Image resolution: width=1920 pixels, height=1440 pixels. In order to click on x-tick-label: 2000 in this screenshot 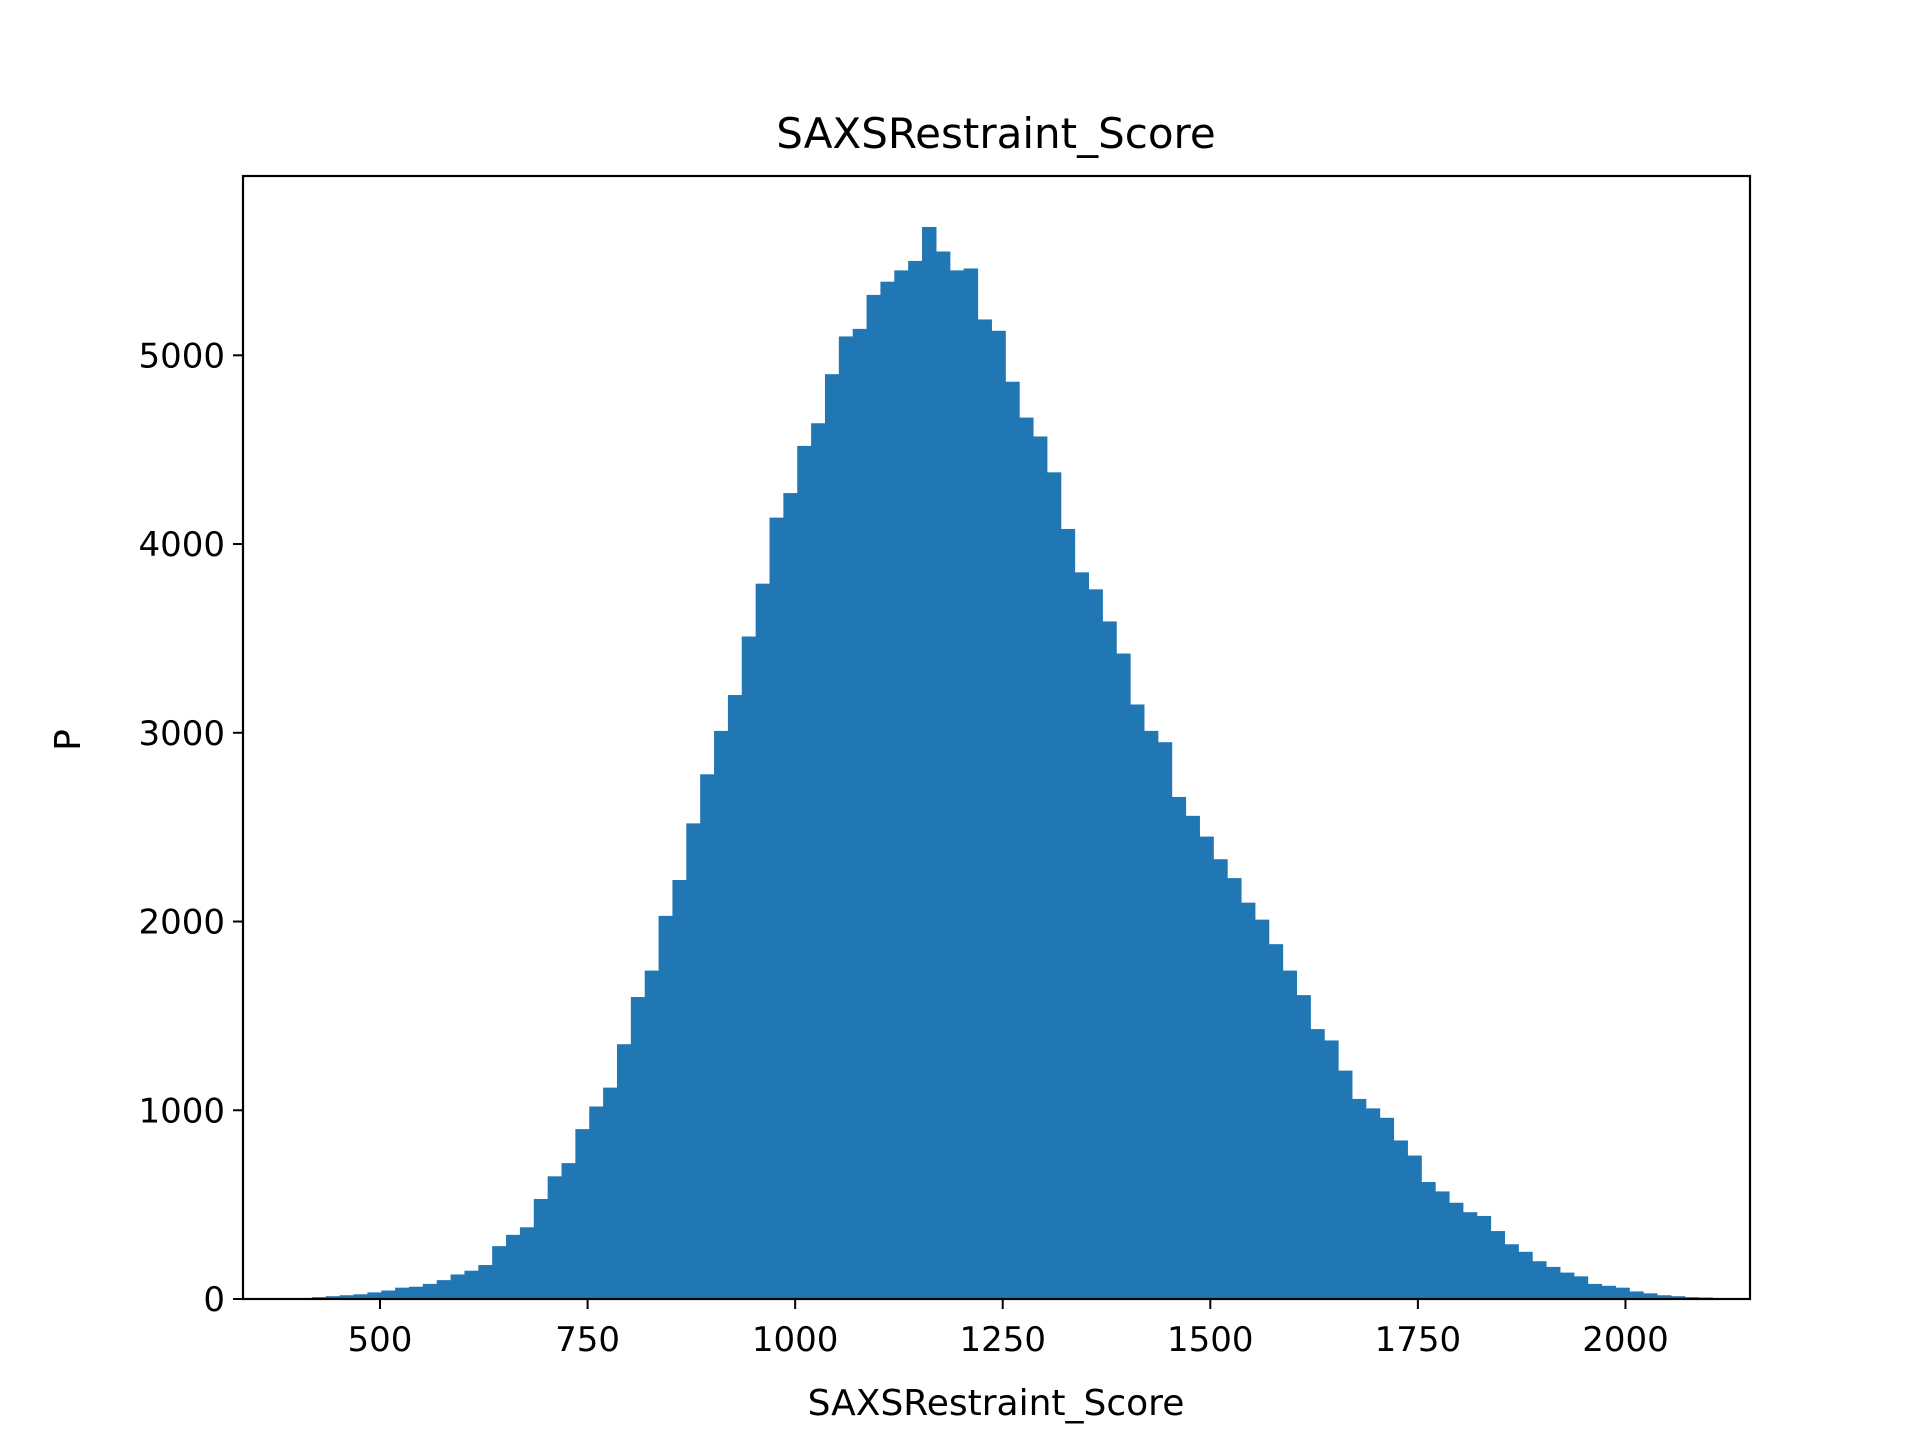, I will do `click(1625, 1340)`.